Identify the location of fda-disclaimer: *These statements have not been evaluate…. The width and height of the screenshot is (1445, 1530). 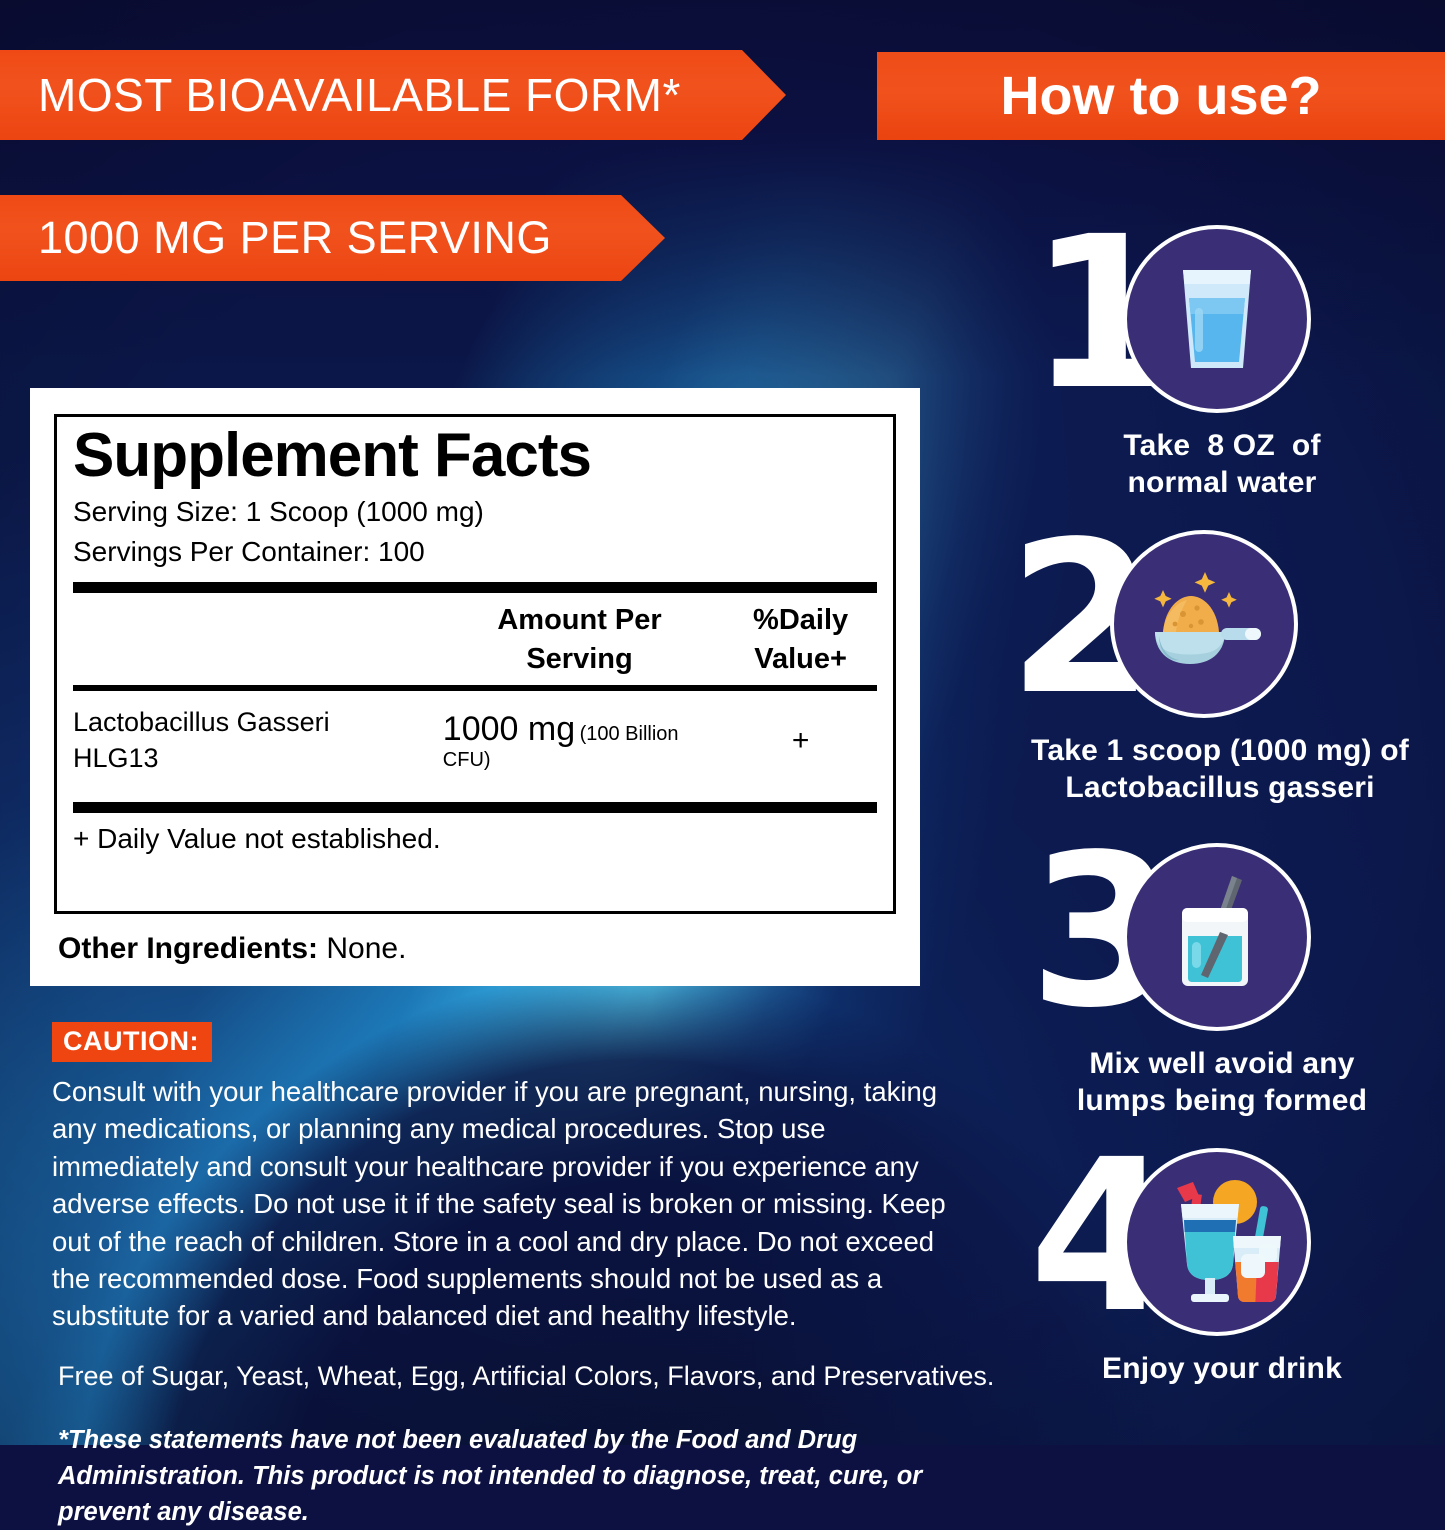
(490, 1476).